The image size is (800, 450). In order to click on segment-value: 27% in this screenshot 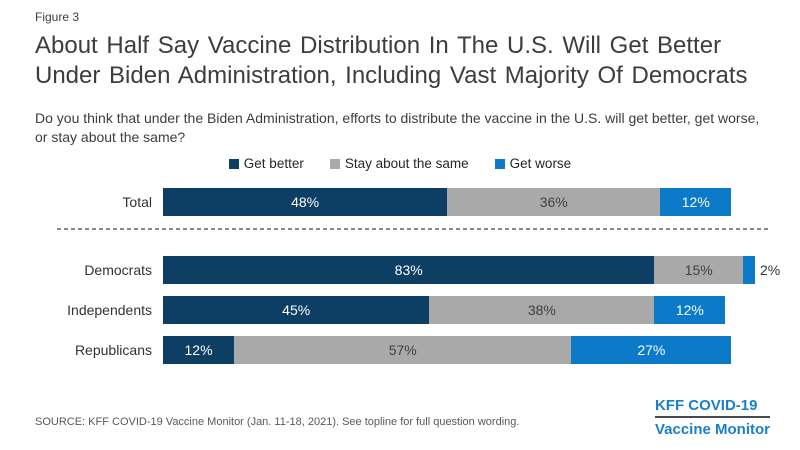, I will do `click(651, 350)`.